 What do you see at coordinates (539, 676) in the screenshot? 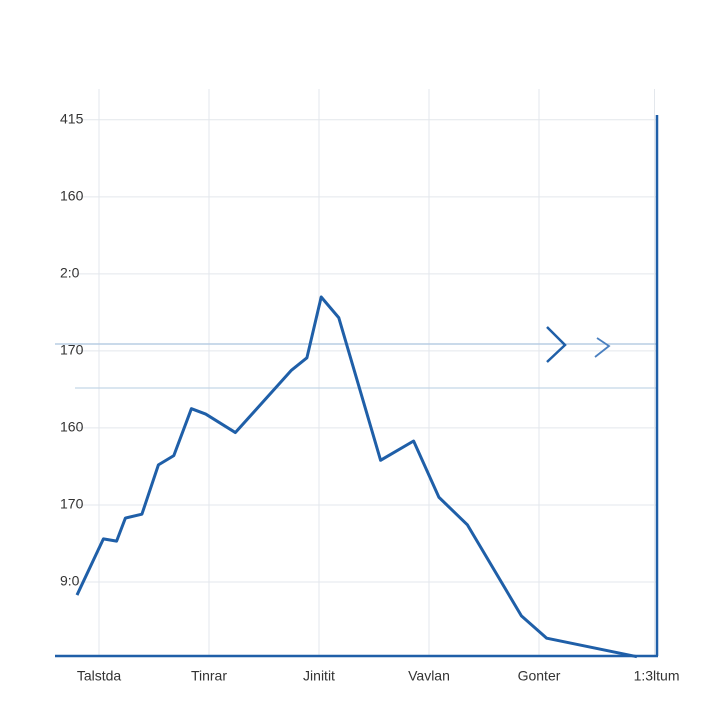
I see `x-tick-label: Gonter` at bounding box center [539, 676].